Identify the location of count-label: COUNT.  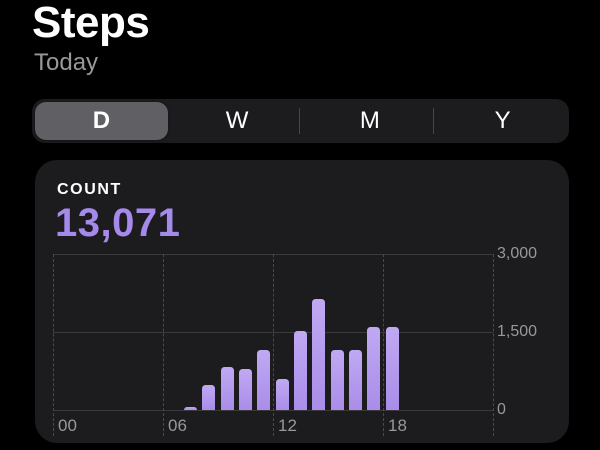
(89, 189).